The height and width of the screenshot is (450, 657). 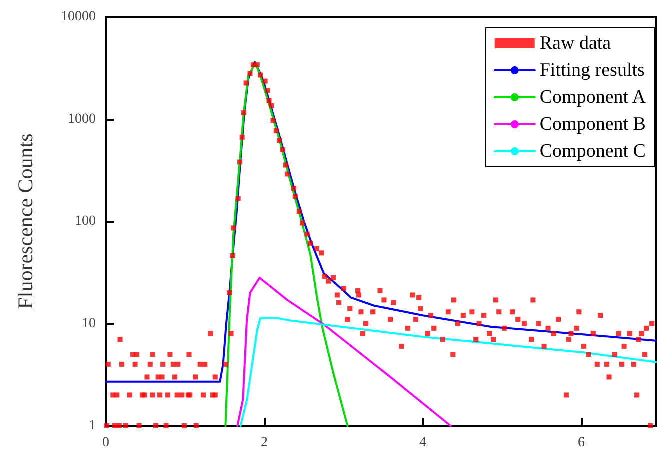 I want to click on y-tick-label: 1000, so click(x=82, y=119).